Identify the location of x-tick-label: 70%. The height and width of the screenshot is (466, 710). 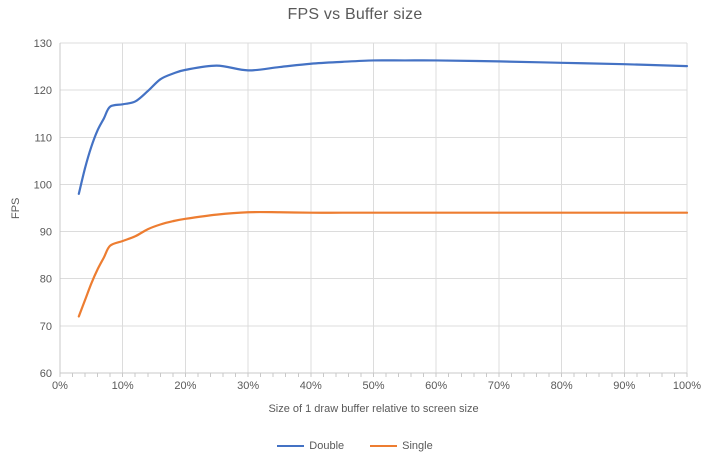
(499, 386).